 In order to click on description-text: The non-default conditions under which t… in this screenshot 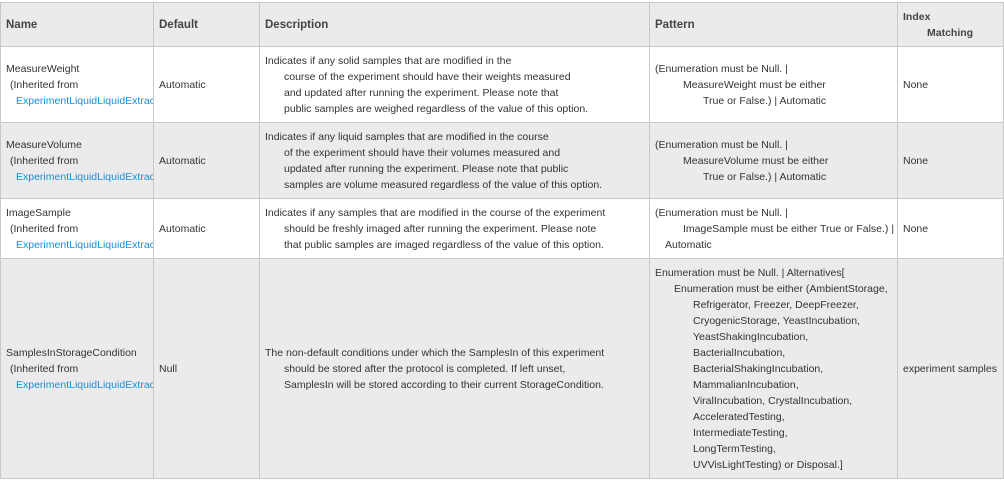, I will do `click(435, 352)`.